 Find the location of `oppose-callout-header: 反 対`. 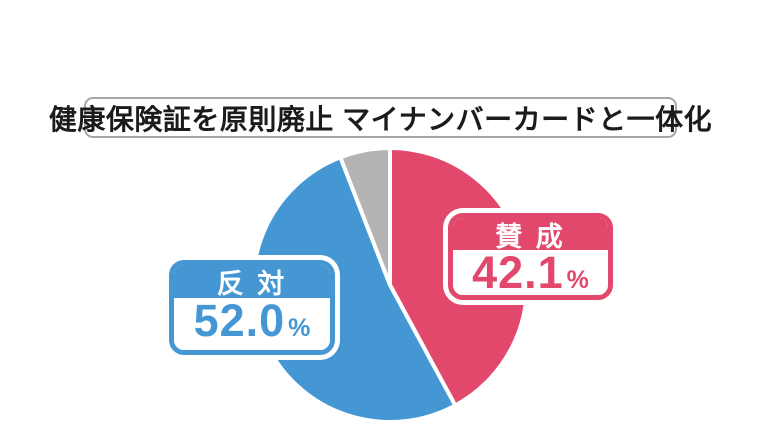

oppose-callout-header: 反 対 is located at coordinates (252, 282).